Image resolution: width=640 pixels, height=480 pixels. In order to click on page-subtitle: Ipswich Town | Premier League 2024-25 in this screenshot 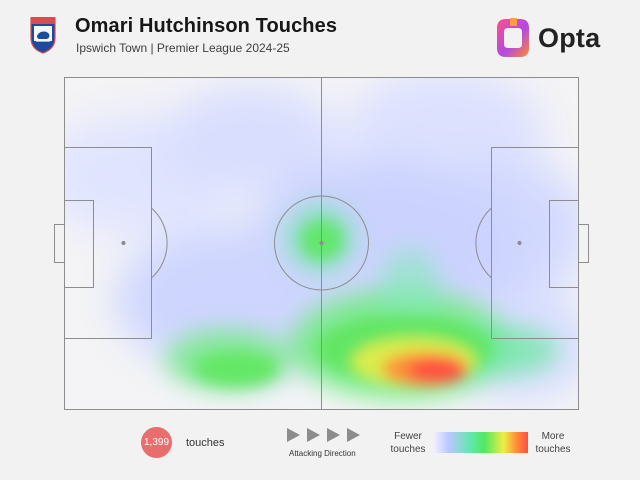, I will do `click(183, 48)`.